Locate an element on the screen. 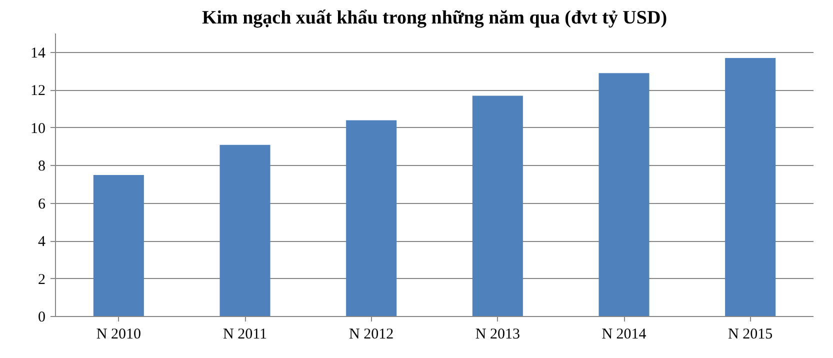 The image size is (833, 358). y-tick-label: 12 is located at coordinates (38, 91).